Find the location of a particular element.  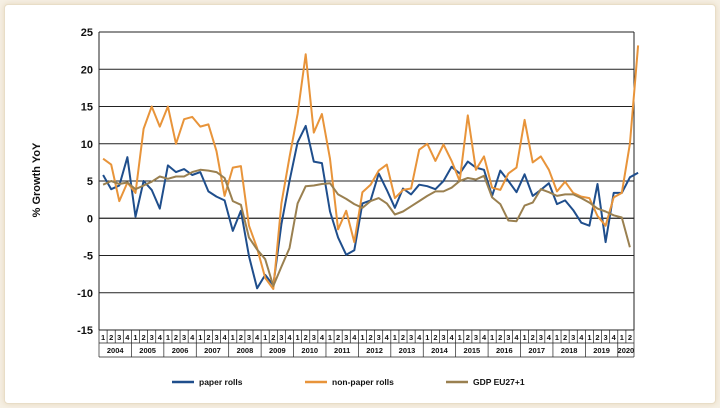

year-tick-label: 2013 is located at coordinates (407, 350).